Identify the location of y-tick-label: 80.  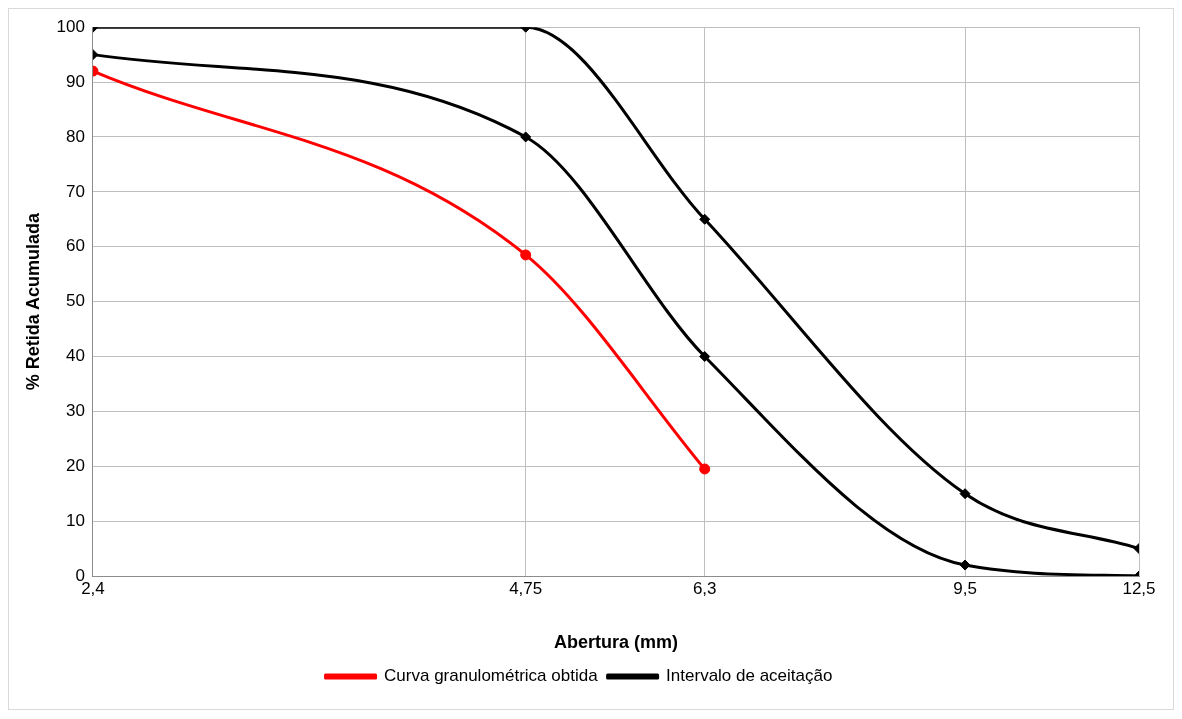
(75, 136).